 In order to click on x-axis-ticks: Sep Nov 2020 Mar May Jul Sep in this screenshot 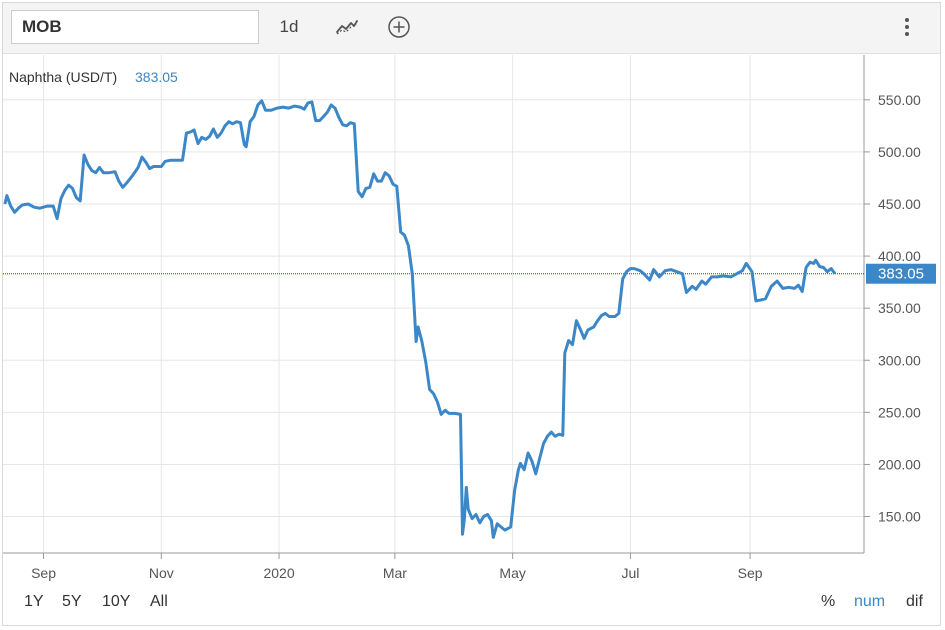, I will do `click(397, 567)`.